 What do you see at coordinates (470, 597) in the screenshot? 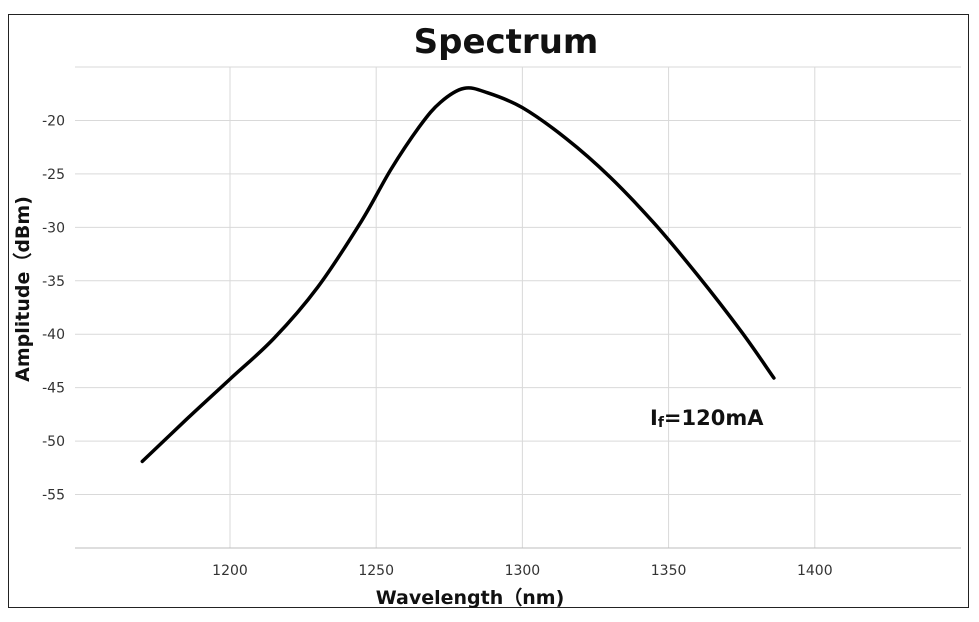
I see `x-axis-label: Wavelength（nm)` at bounding box center [470, 597].